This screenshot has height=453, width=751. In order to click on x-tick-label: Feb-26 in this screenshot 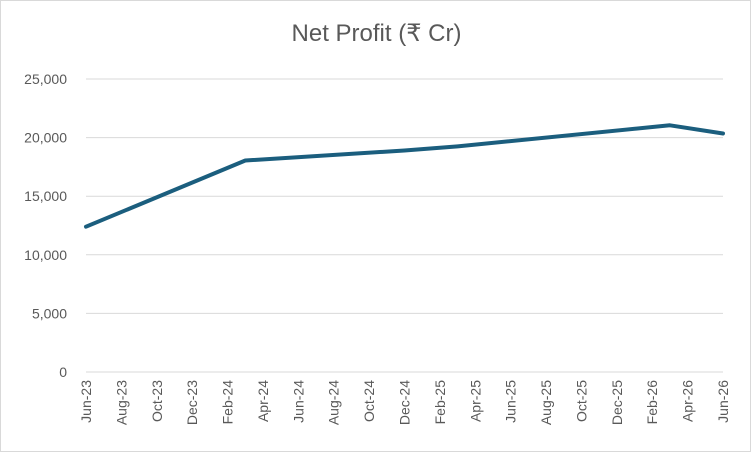, I will do `click(652, 402)`.